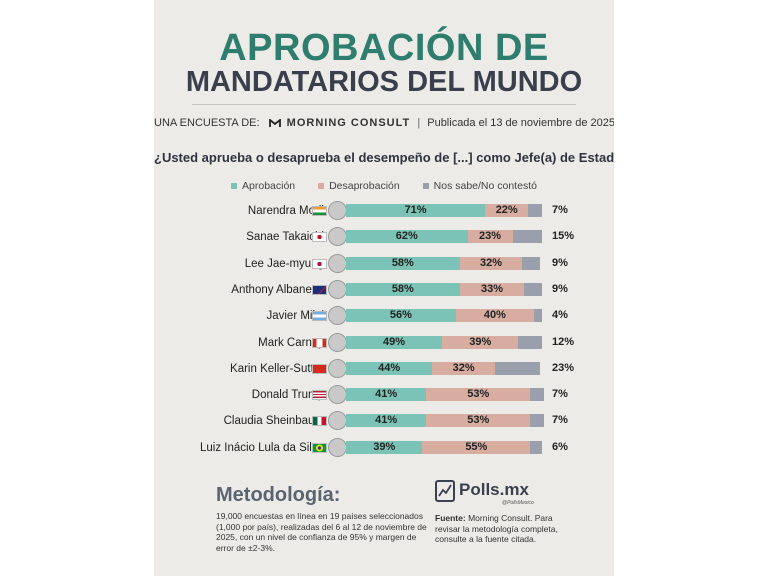  I want to click on legend-item-disapproval: Desaprobación, so click(359, 186).